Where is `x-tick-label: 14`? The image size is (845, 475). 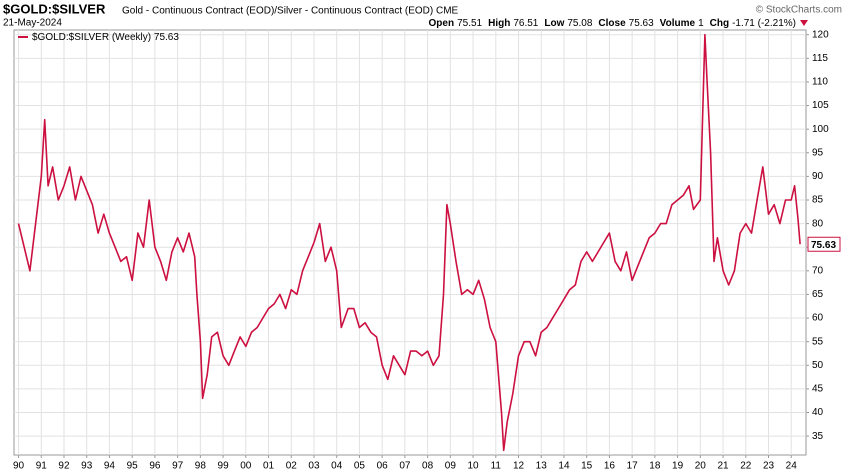 x-tick-label: 14 is located at coordinates (564, 466).